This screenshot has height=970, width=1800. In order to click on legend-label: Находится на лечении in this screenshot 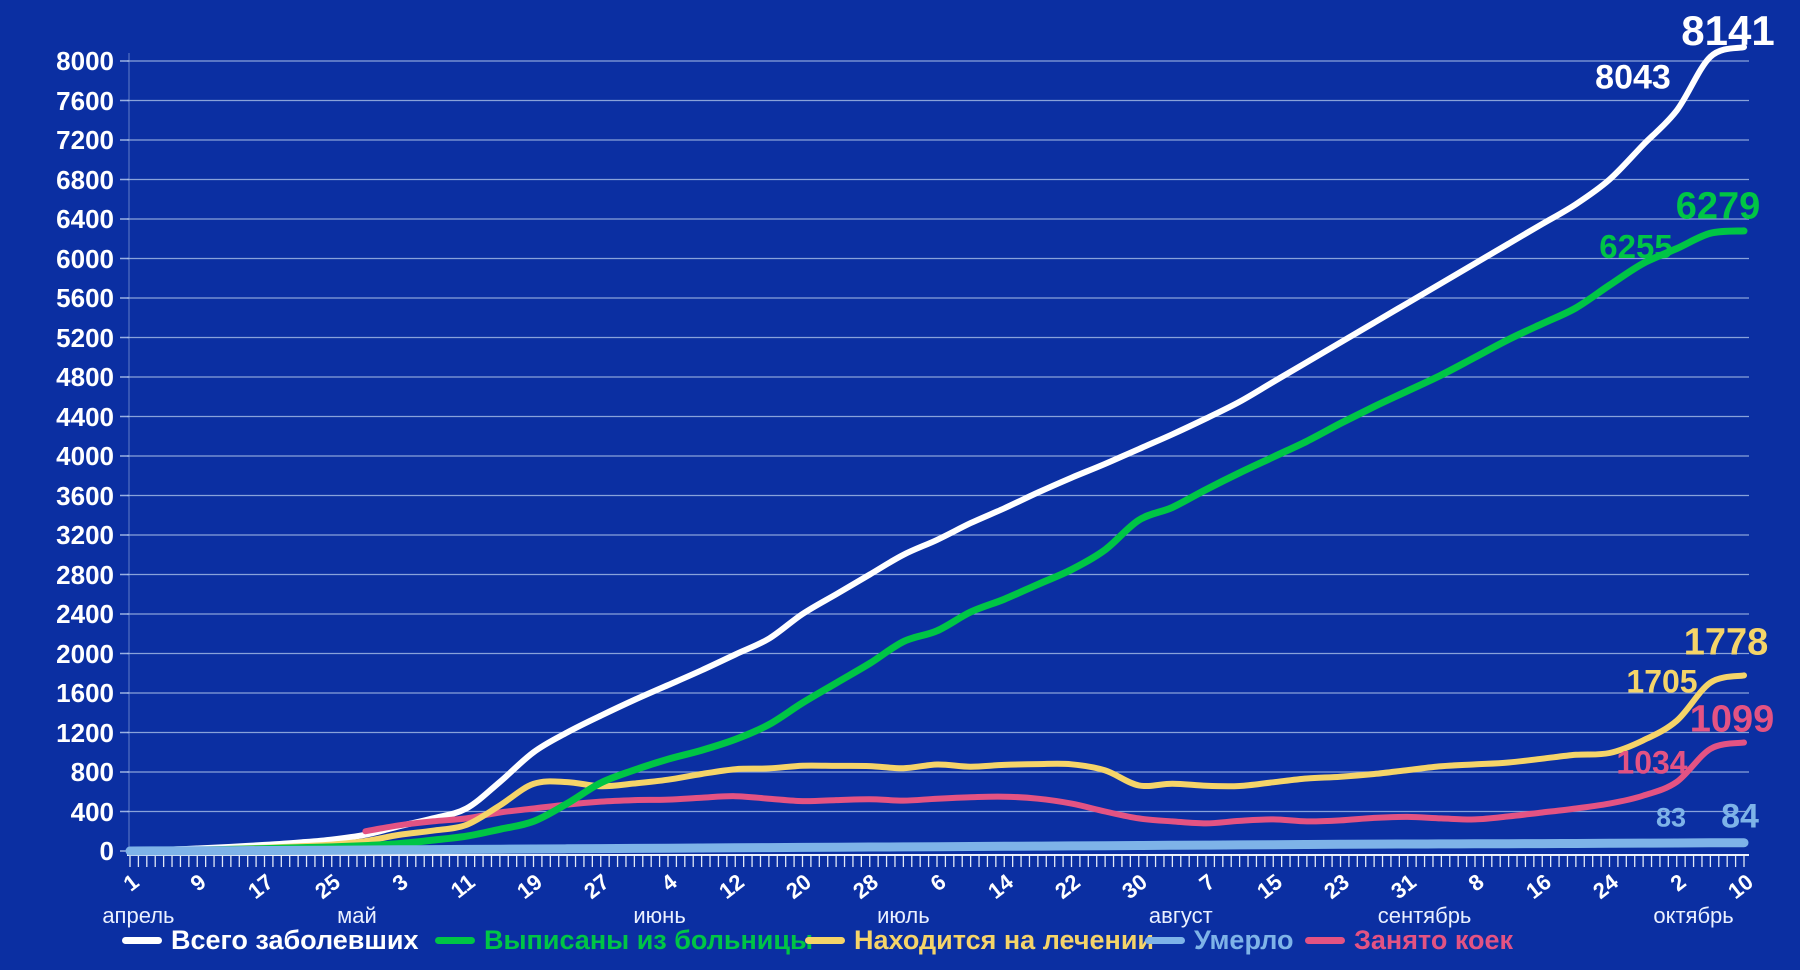, I will do `click(1004, 940)`.